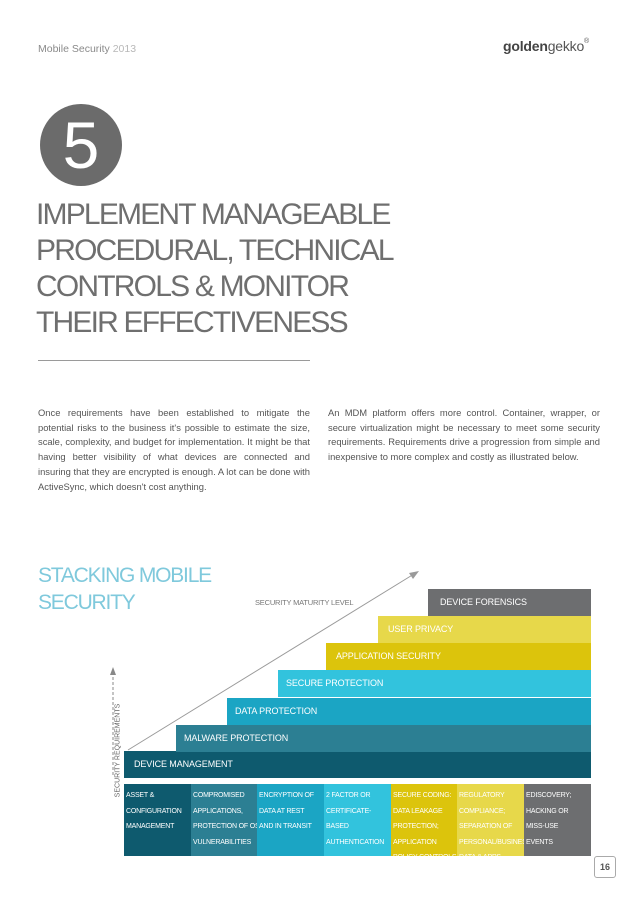  I want to click on requirement-text-line: EVENTS, so click(539, 842).